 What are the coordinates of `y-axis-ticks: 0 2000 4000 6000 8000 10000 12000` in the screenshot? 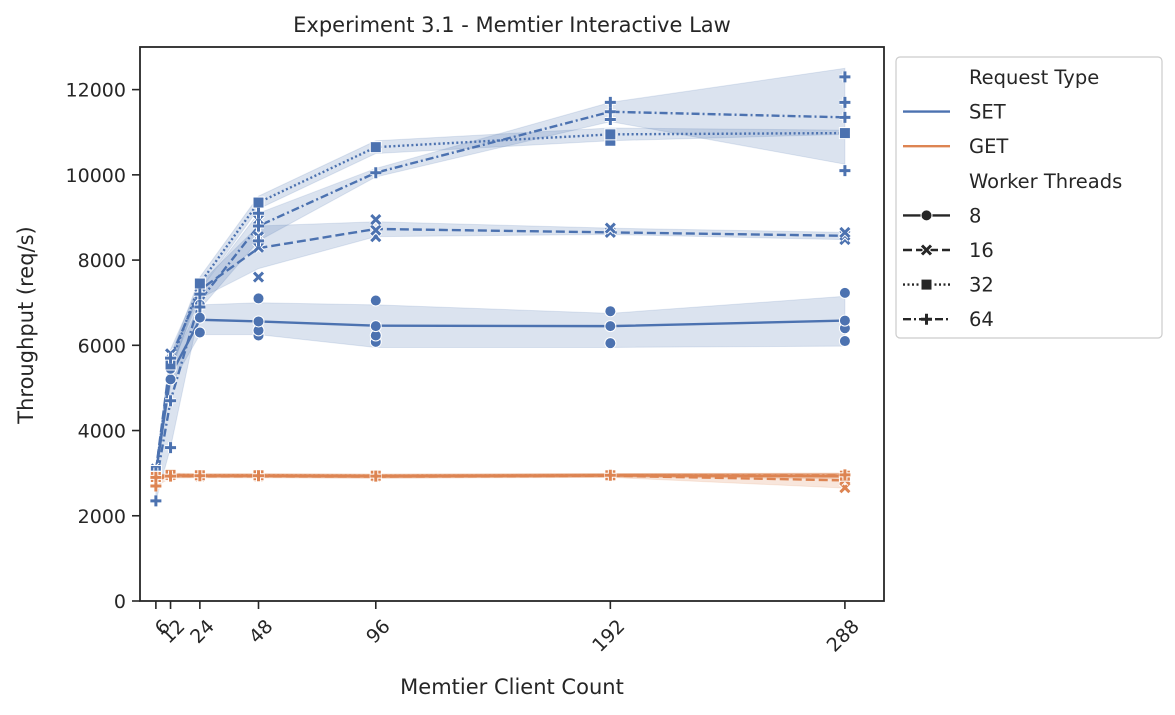 It's located at (103, 346).